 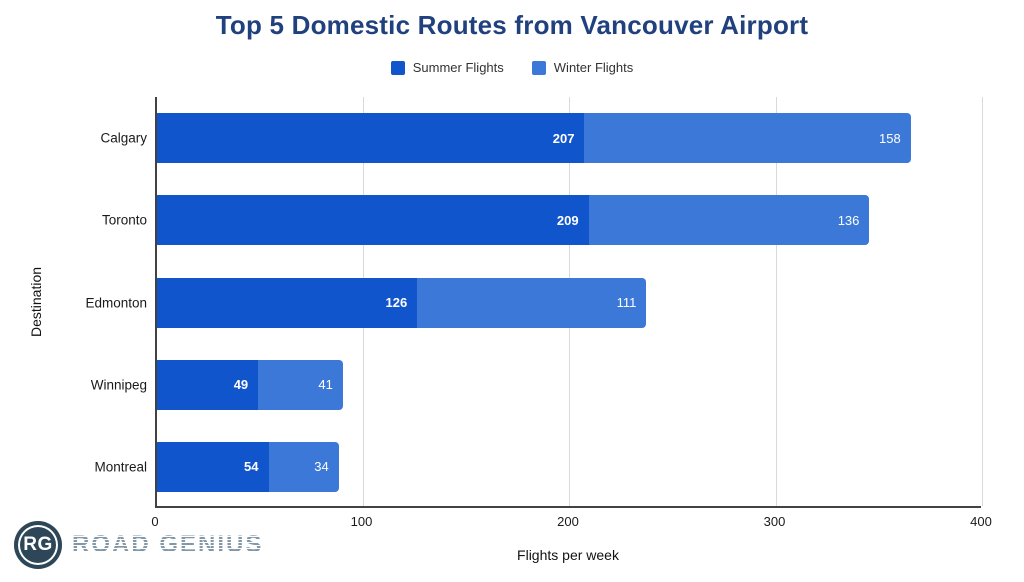 What do you see at coordinates (397, 67) in the screenshot?
I see `summer-swatch-icon` at bounding box center [397, 67].